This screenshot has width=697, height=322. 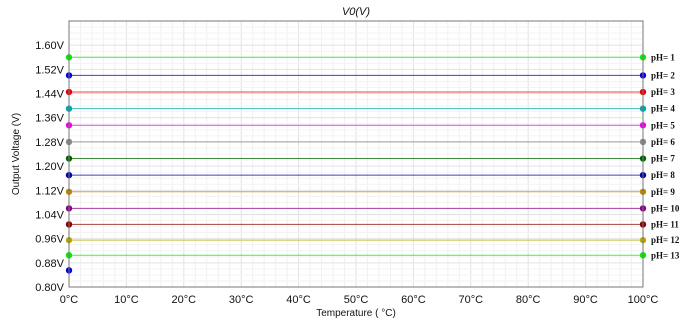 I want to click on series-label: pH= 7, so click(x=663, y=159).